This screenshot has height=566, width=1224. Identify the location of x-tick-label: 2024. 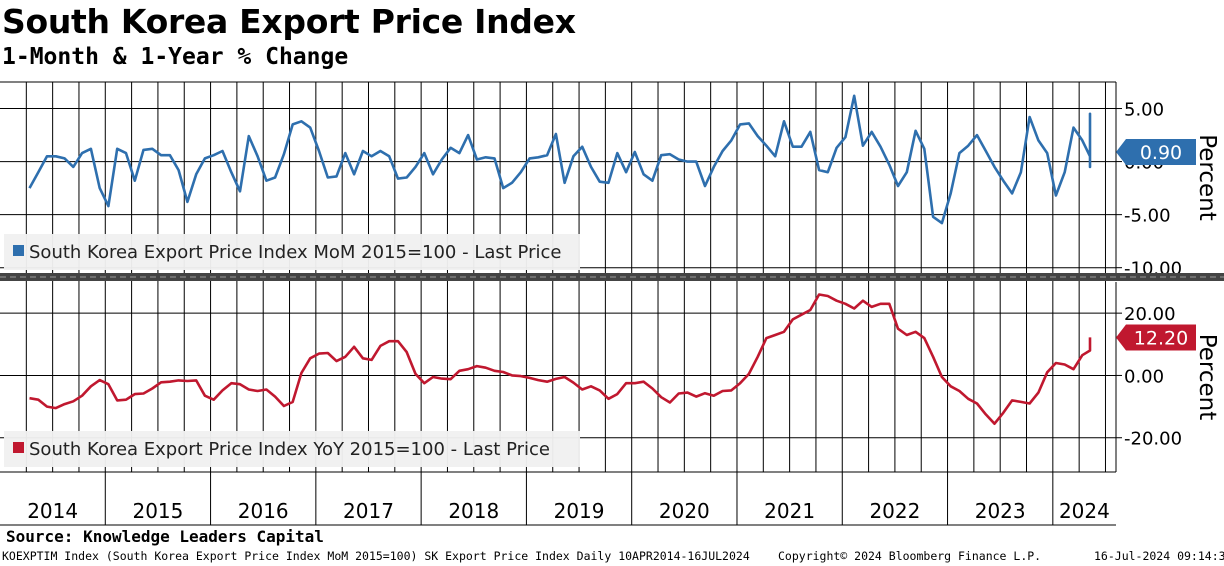
(1084, 511).